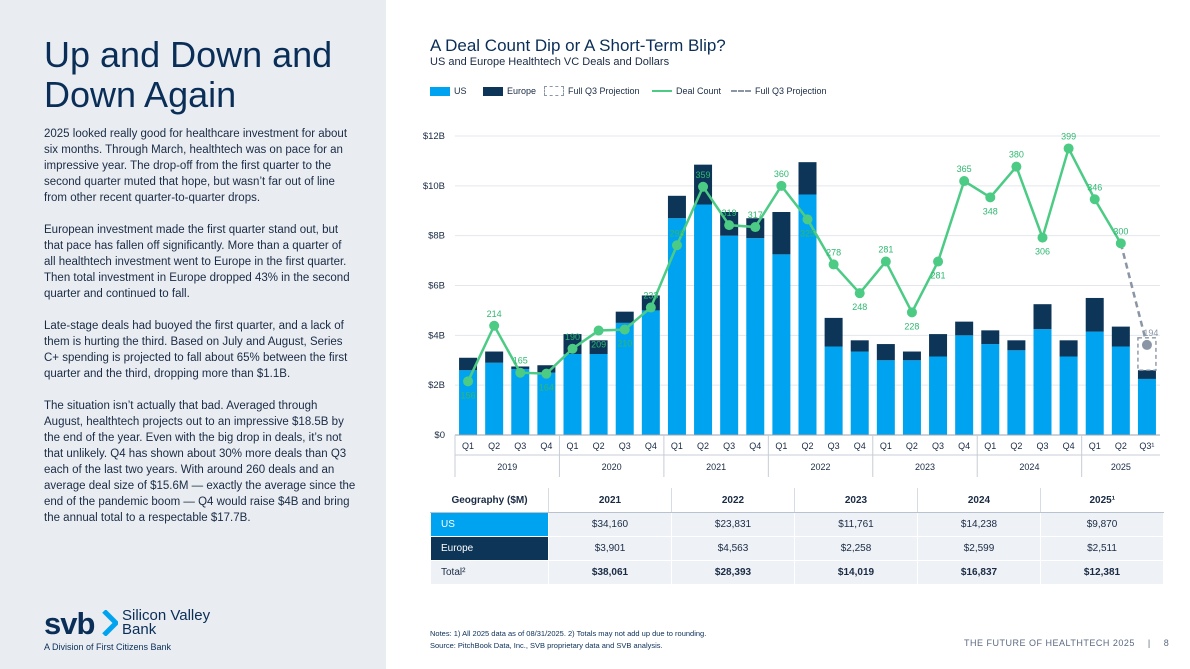 This screenshot has height=669, width=1190. I want to click on legend-label: US, so click(460, 91).